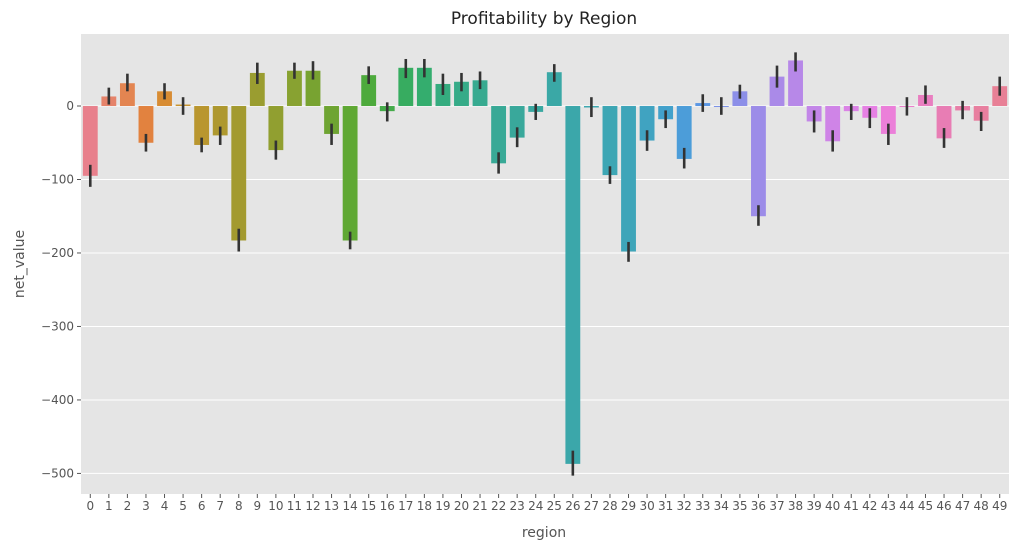 Image resolution: width=1019 pixels, height=549 pixels. Describe the element at coordinates (202, 506) in the screenshot. I see `x-tick-label: 6` at that location.